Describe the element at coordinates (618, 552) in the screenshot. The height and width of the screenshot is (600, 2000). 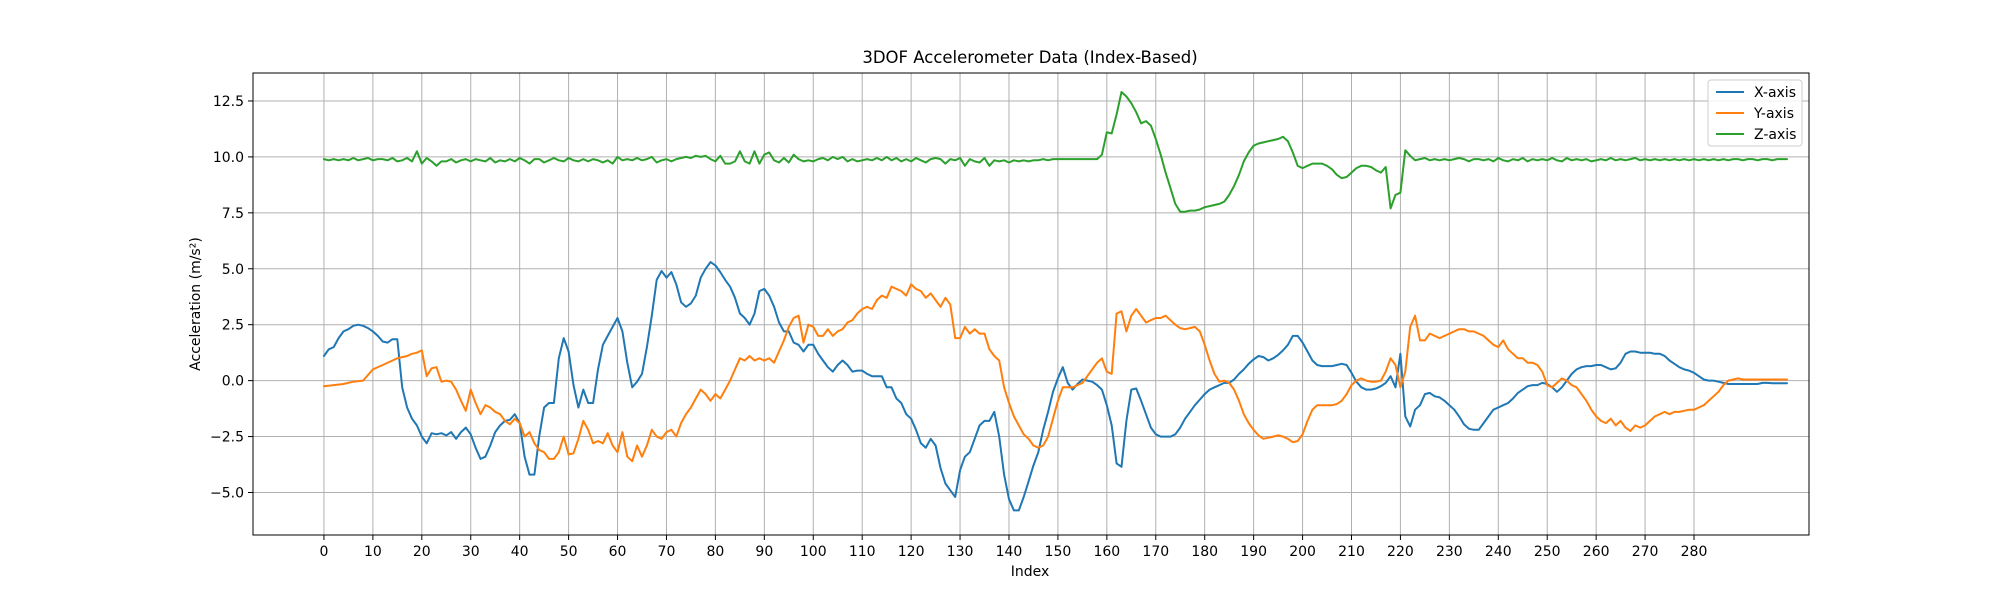
I see `x-tick-label: 60` at that location.